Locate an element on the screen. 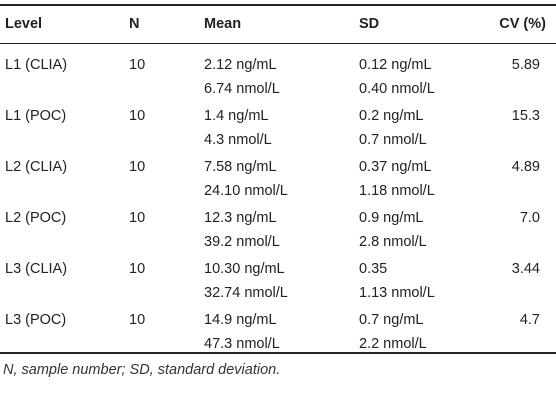 The height and width of the screenshot is (406, 556). cell-mean-ngml: 7.58 ng/mL is located at coordinates (240, 167).